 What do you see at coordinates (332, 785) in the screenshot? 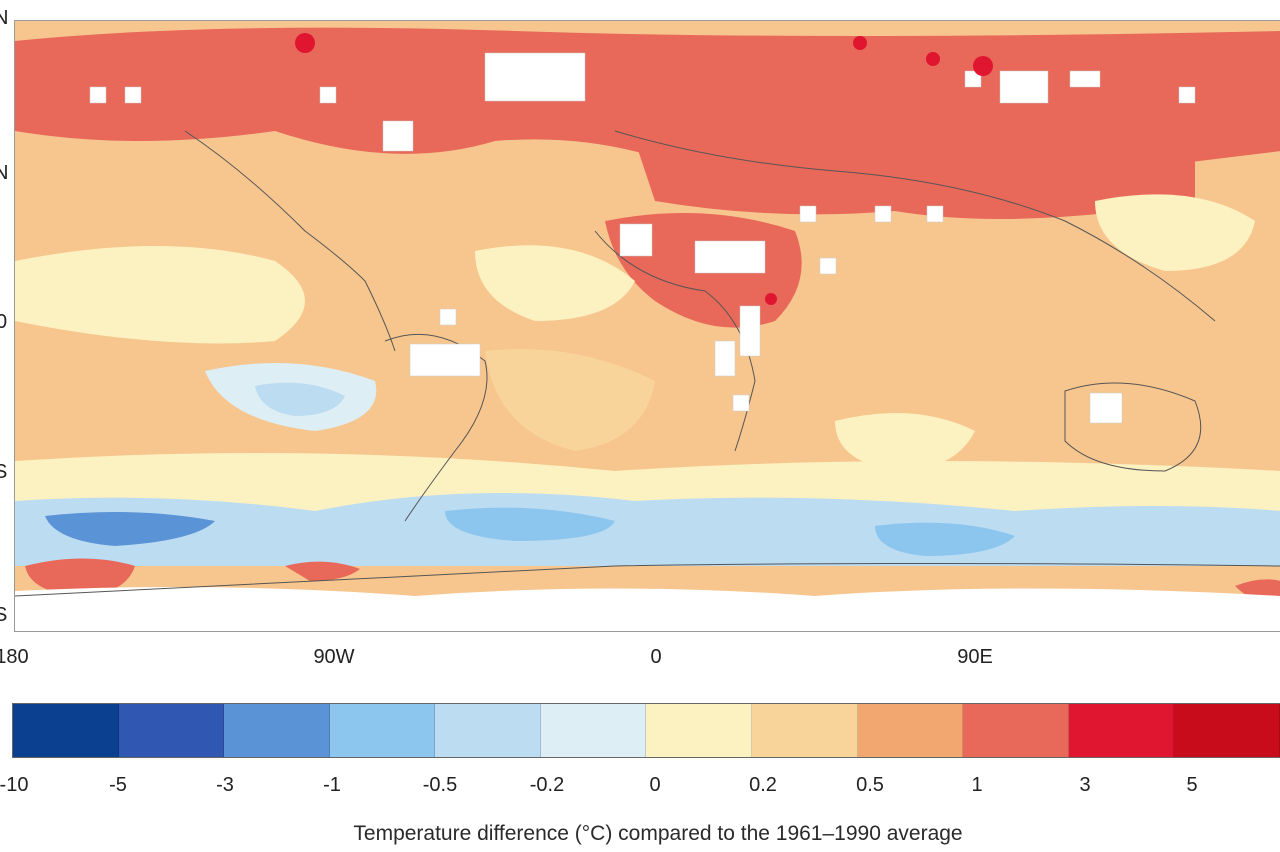
I see `color-scale-label: -1` at bounding box center [332, 785].